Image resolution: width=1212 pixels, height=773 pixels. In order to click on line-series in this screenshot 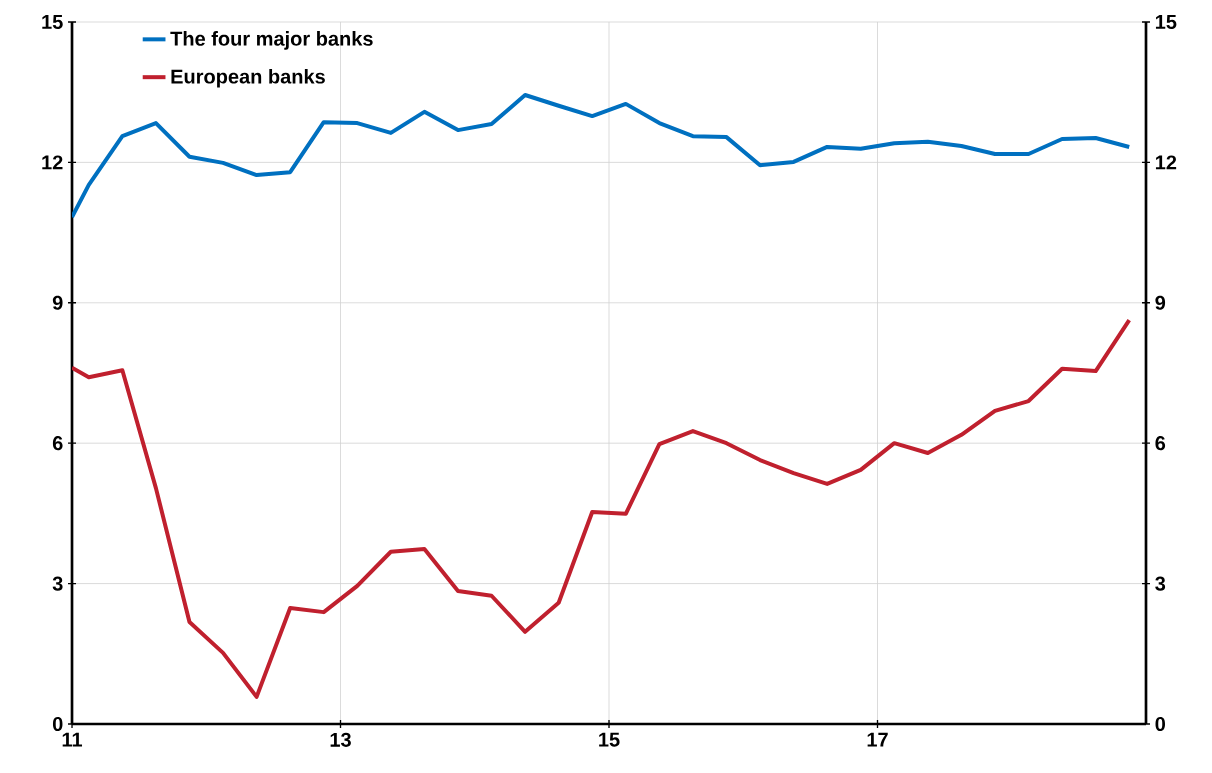, I will do `click(602, 156)`.